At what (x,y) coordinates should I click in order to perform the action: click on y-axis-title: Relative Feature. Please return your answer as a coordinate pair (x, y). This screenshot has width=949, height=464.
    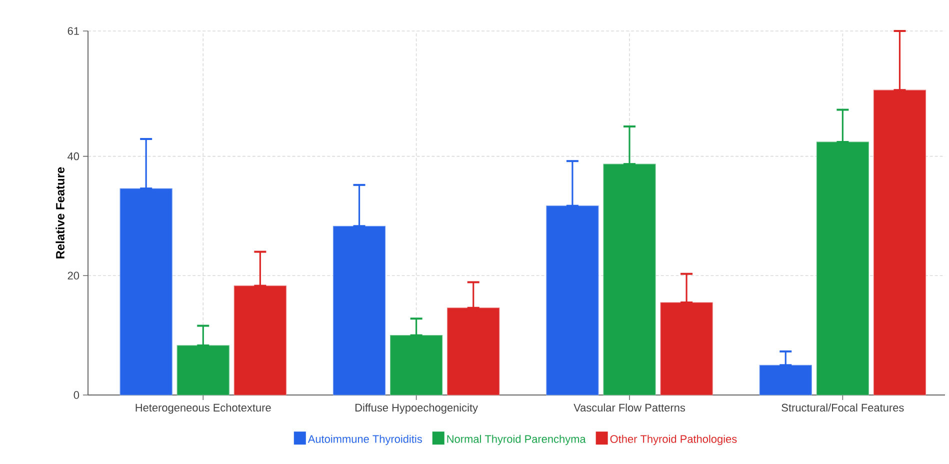
    Looking at the image, I should click on (60, 212).